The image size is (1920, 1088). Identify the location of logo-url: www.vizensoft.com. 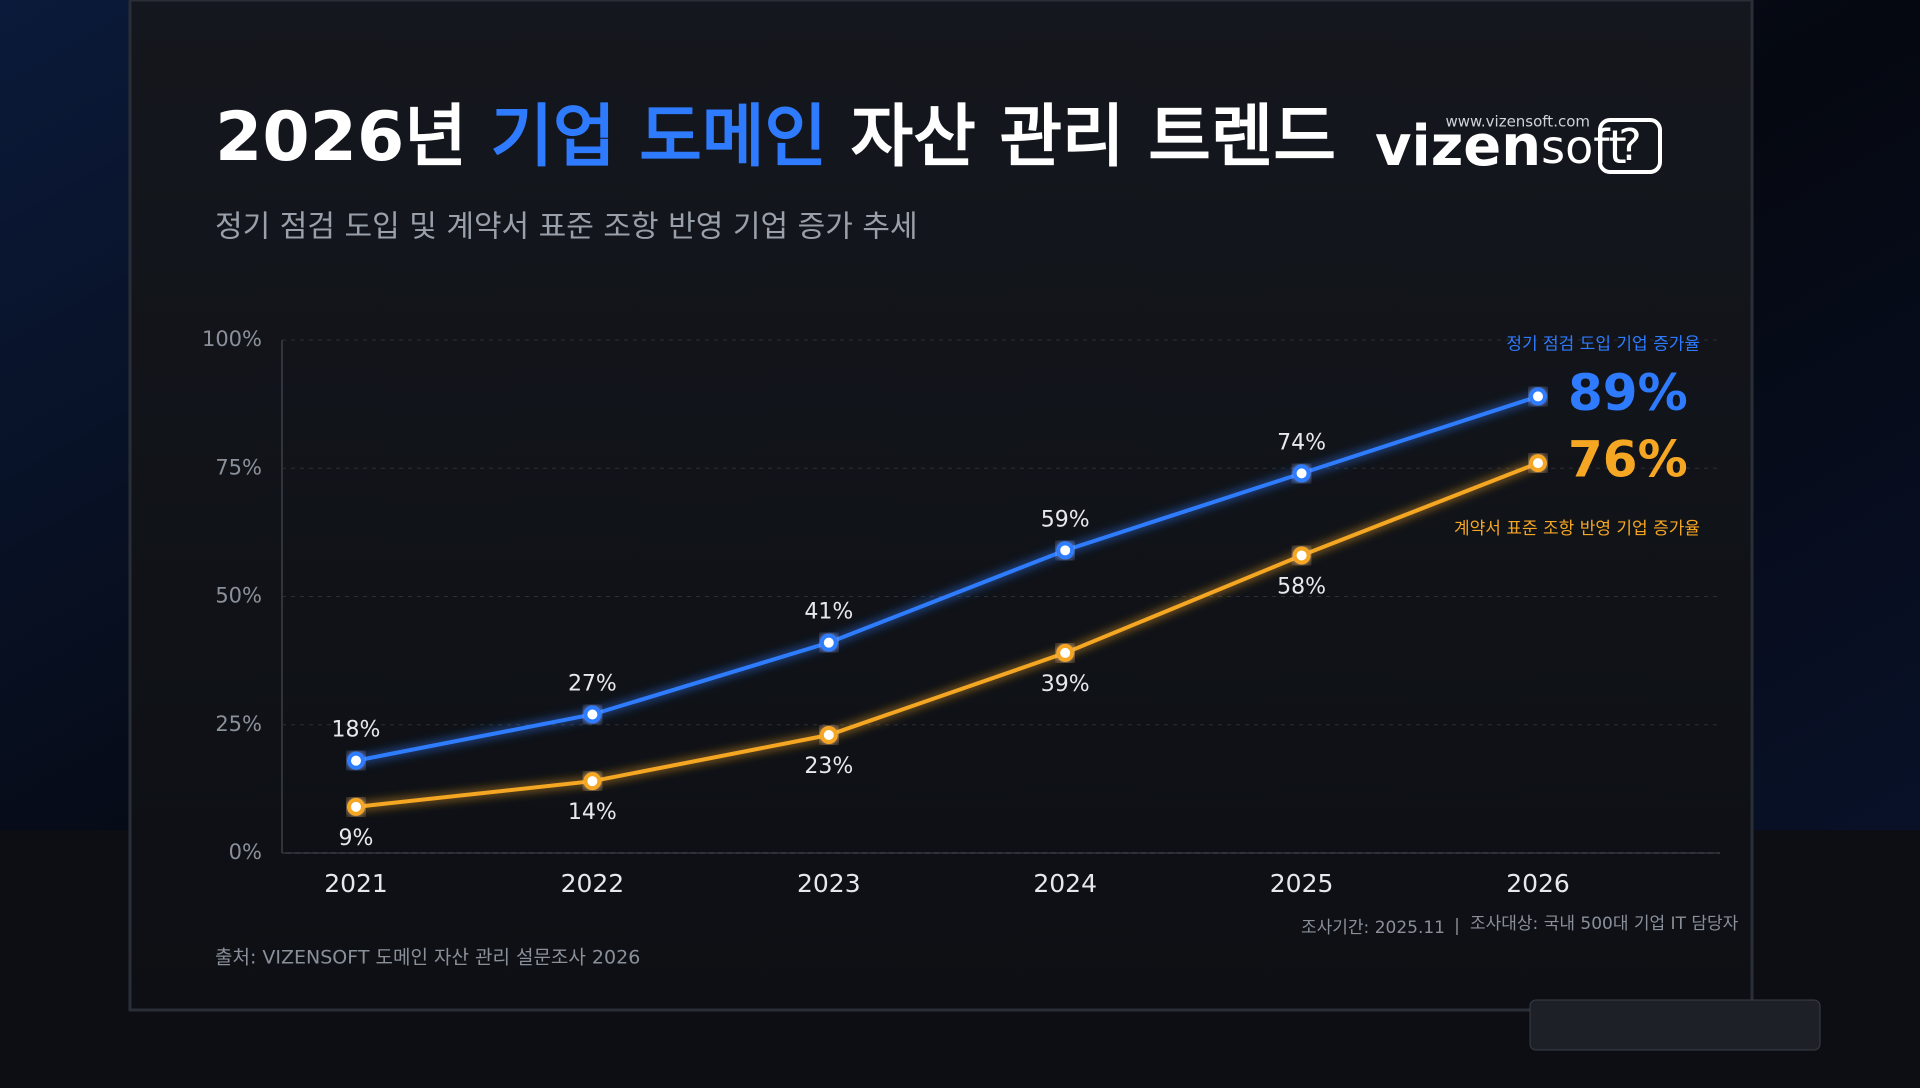
(1517, 122).